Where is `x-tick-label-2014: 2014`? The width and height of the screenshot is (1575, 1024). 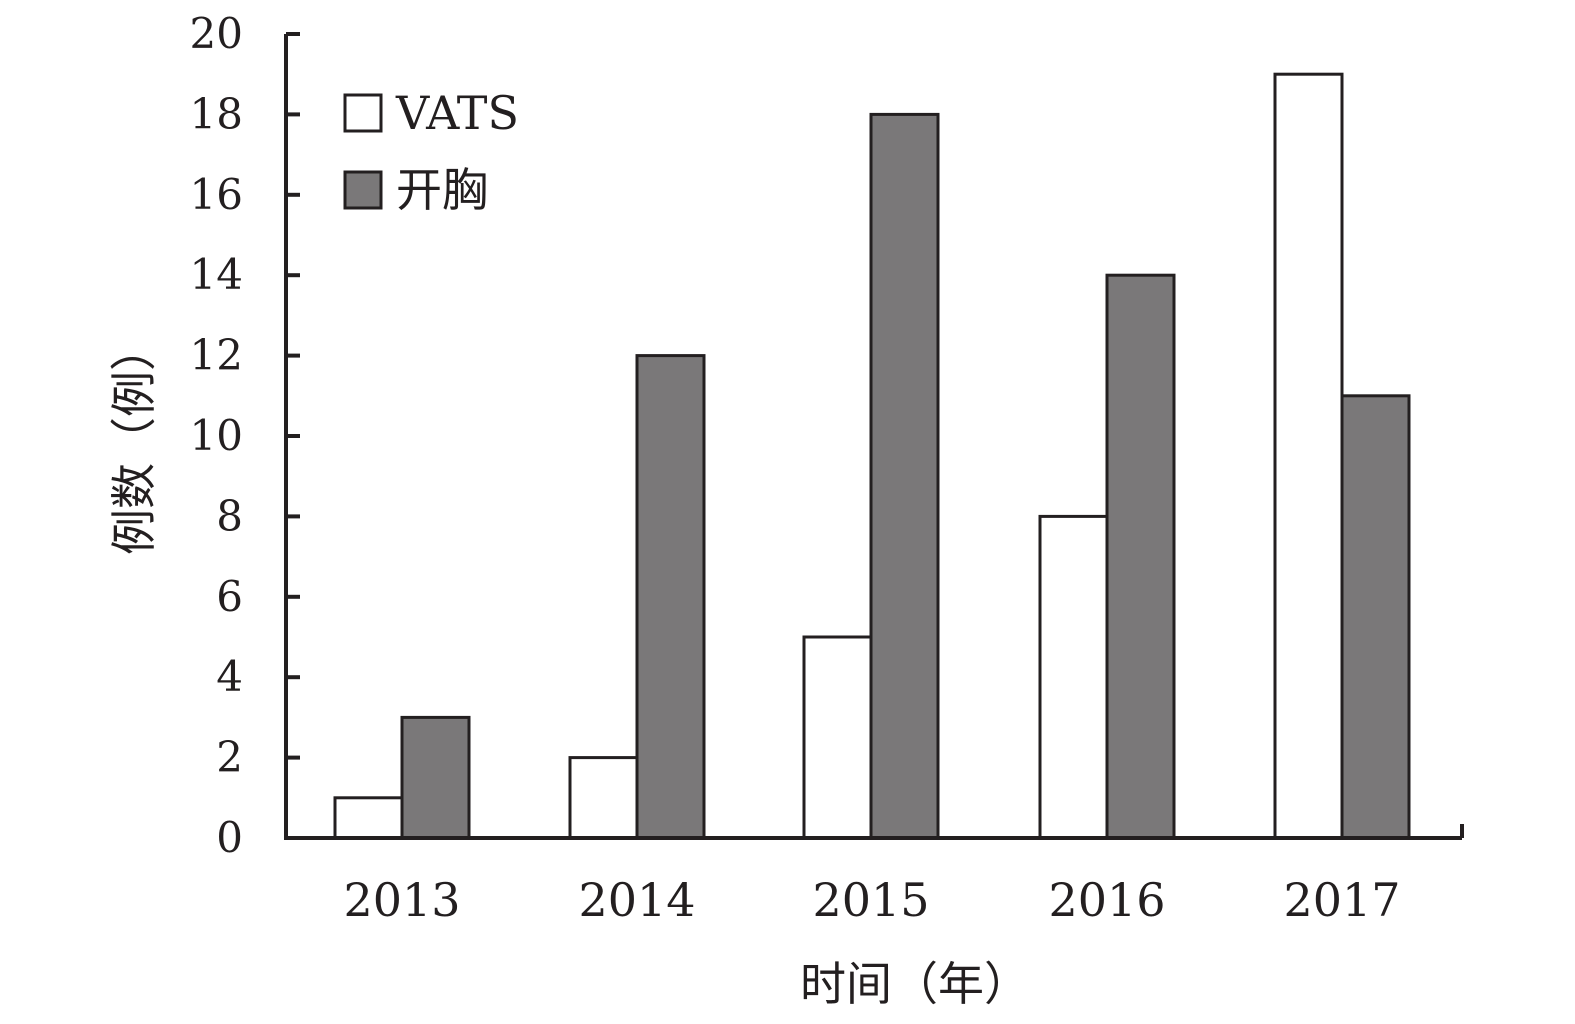
x-tick-label-2014: 2014 is located at coordinates (636, 900).